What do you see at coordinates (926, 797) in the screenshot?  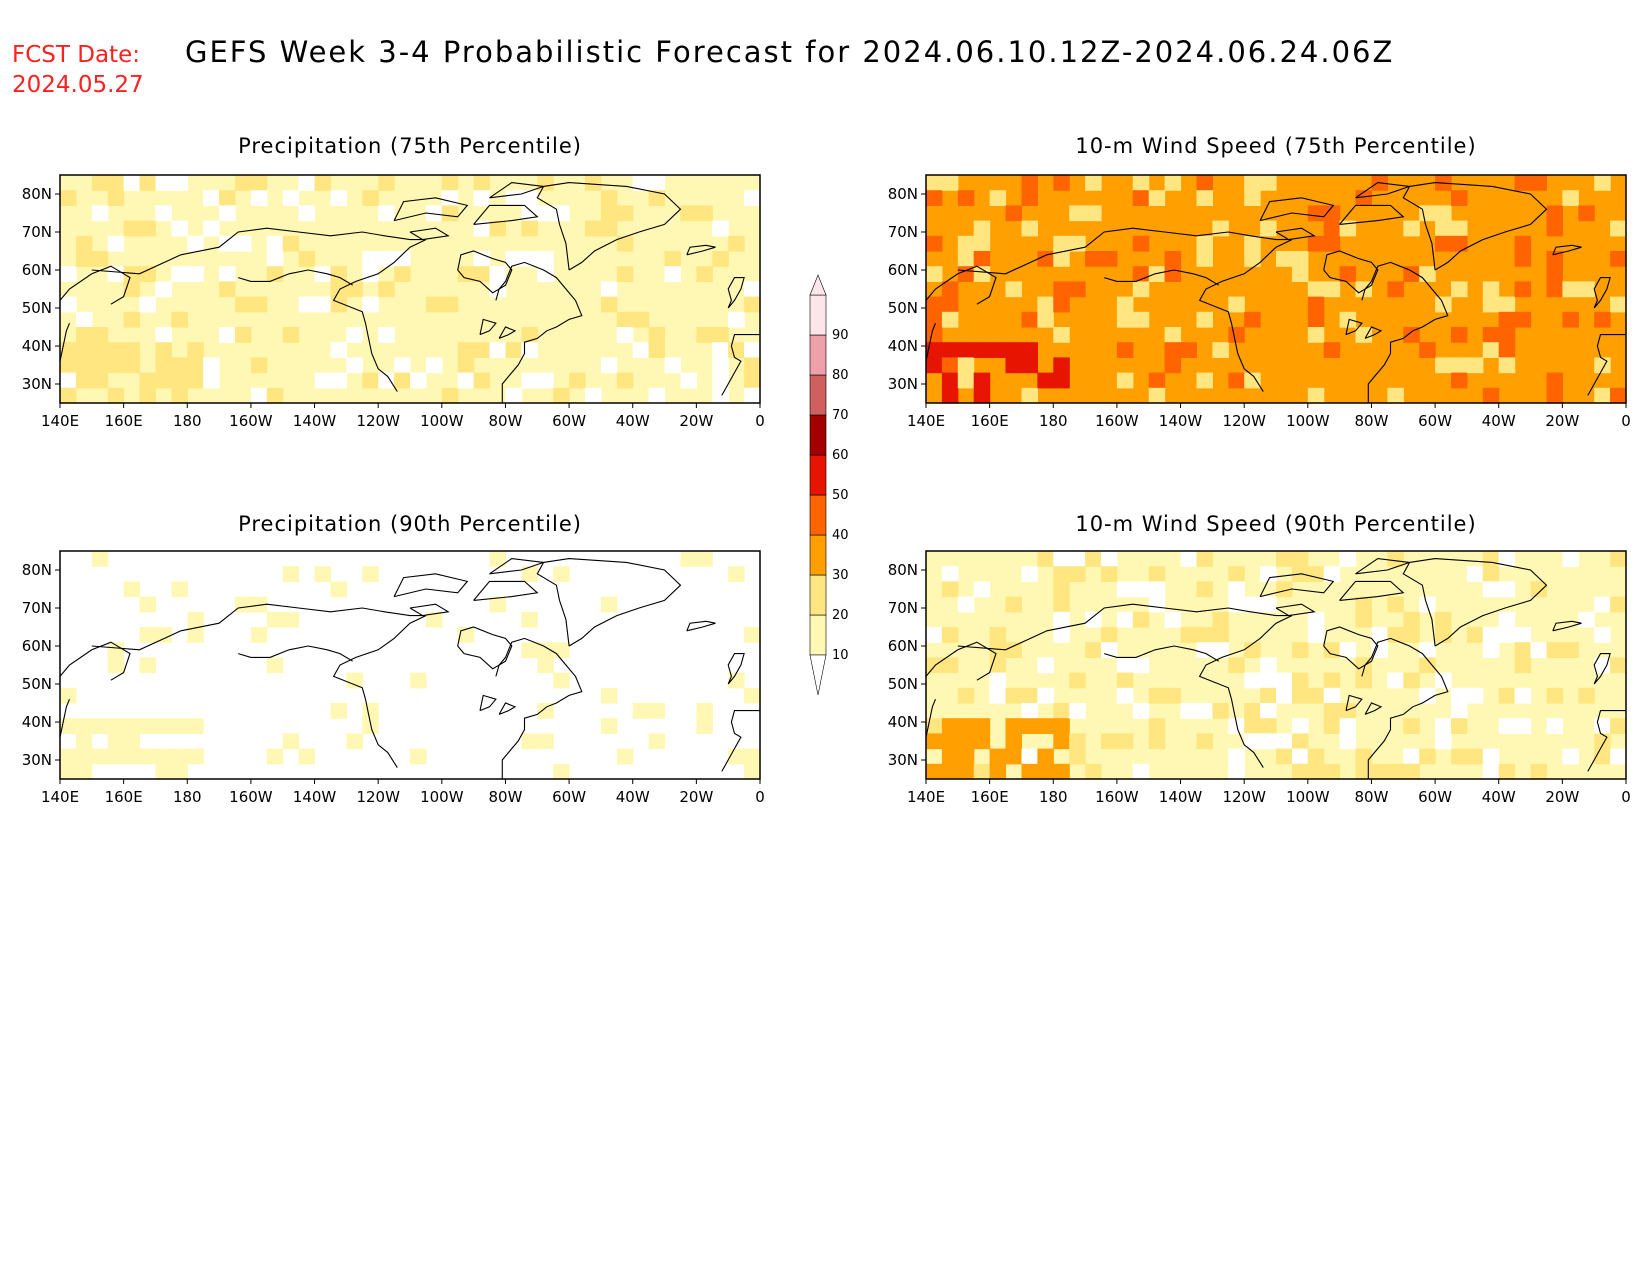 I see `lon-tick-label: 140E` at bounding box center [926, 797].